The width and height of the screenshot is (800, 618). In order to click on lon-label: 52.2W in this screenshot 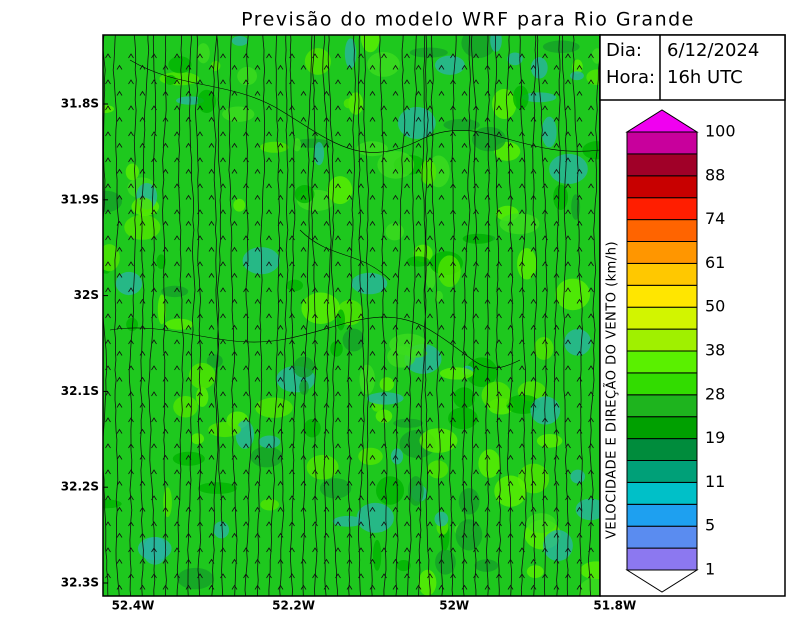, I will do `click(293, 606)`.